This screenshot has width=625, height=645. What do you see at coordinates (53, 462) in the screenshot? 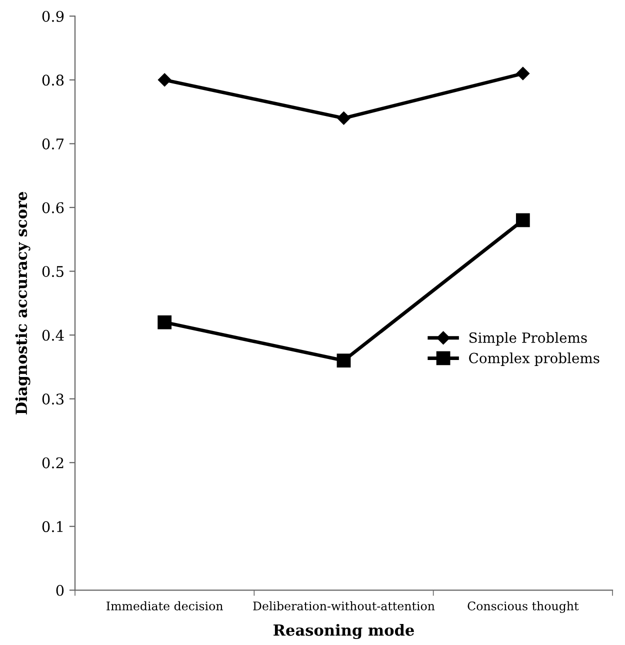
I see `y-tick-label: 0.2` at bounding box center [53, 462].